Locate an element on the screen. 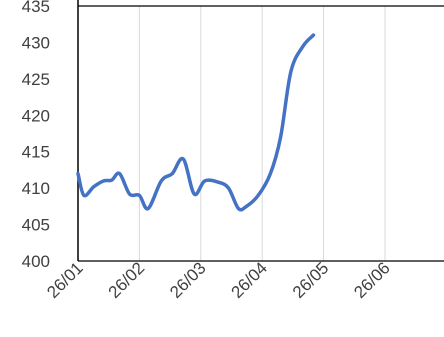 Image resolution: width=444 pixels, height=337 pixels. y-tick-label: 430 is located at coordinates (36, 42).